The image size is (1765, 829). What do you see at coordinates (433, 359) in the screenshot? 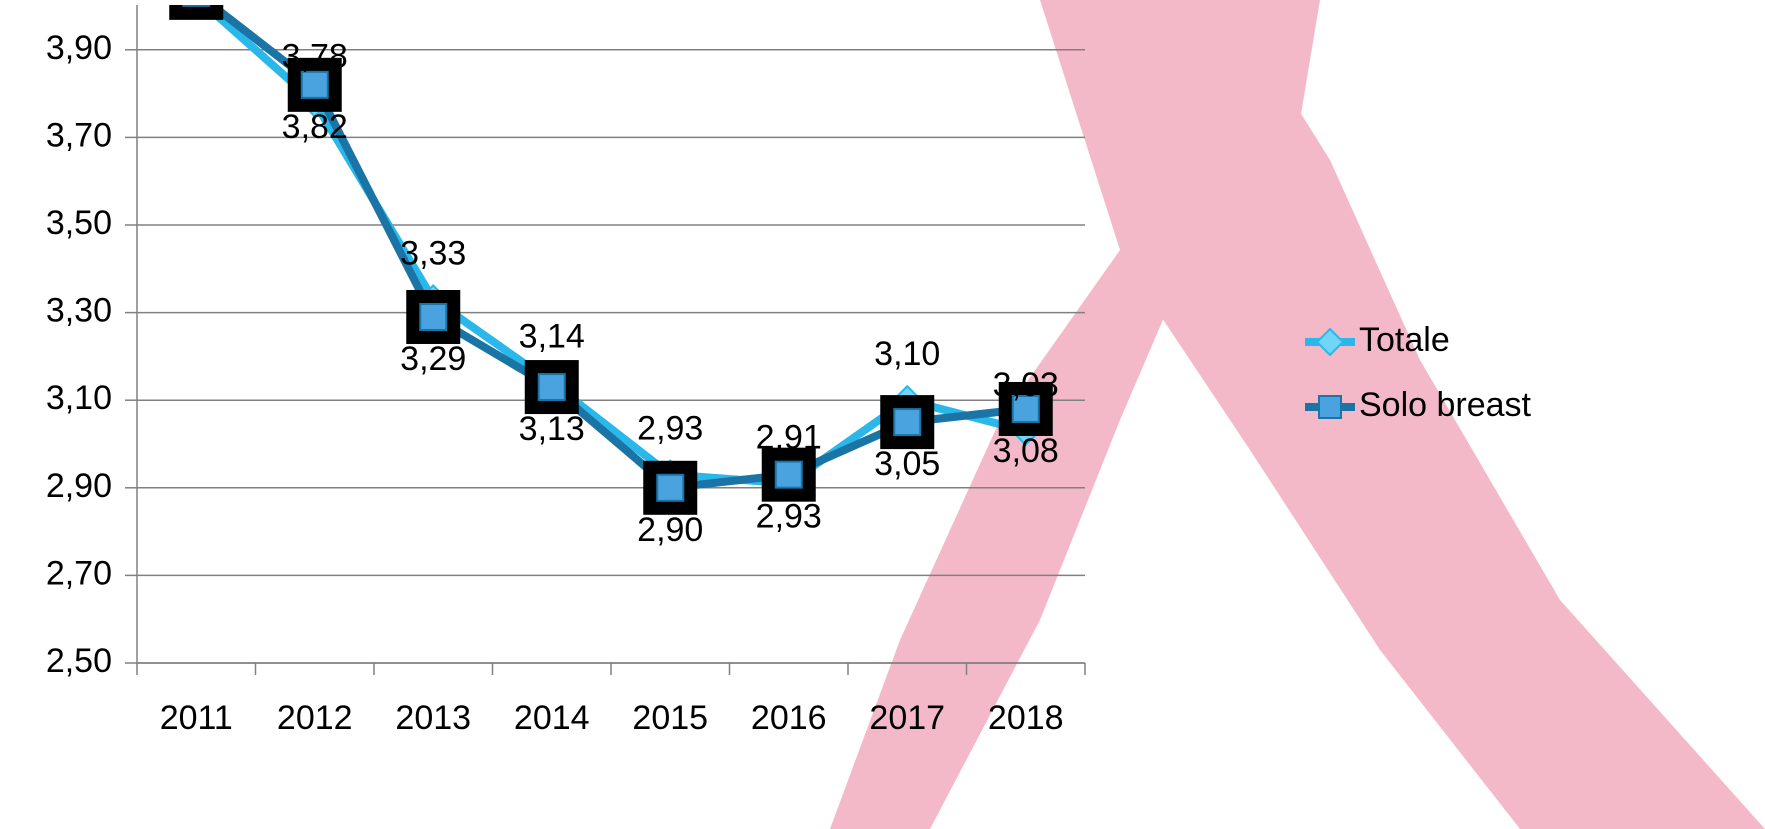
I see `data-label: 3,29` at bounding box center [433, 359].